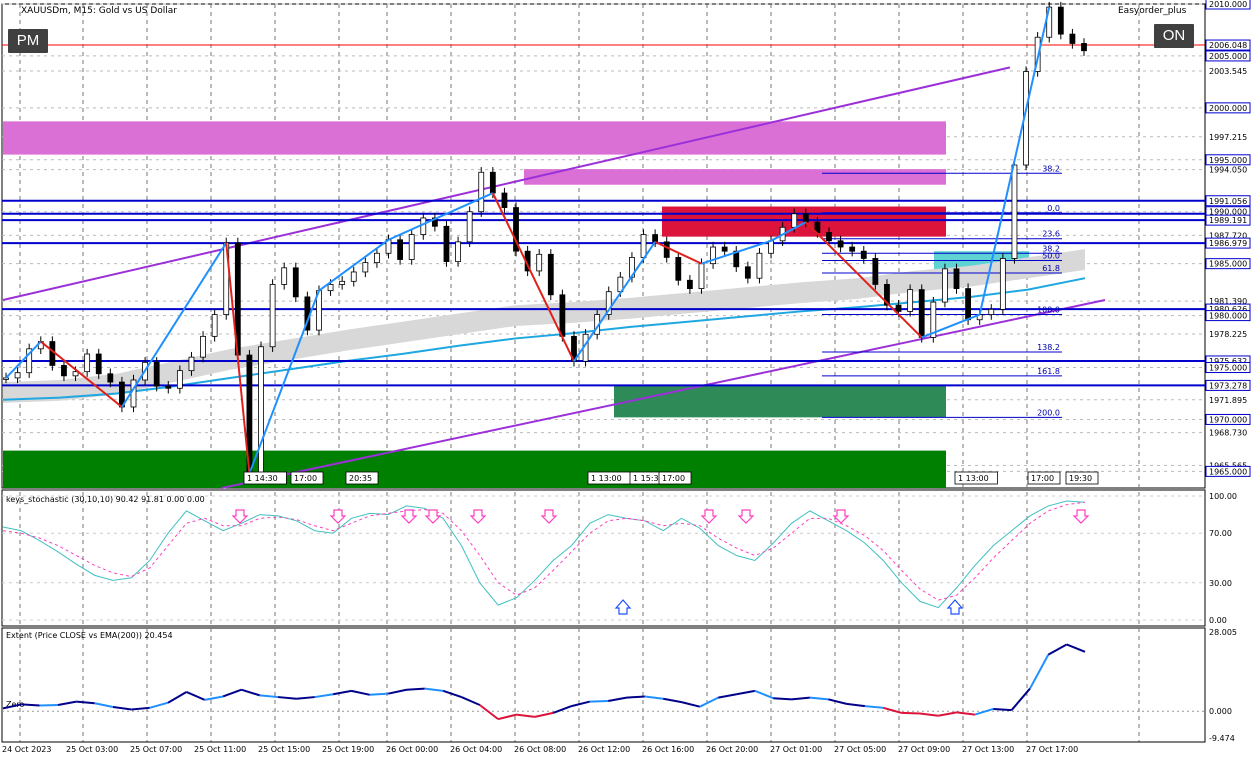 This screenshot has width=1258, height=761. I want to click on stochastic-main-line, so click(544, 554).